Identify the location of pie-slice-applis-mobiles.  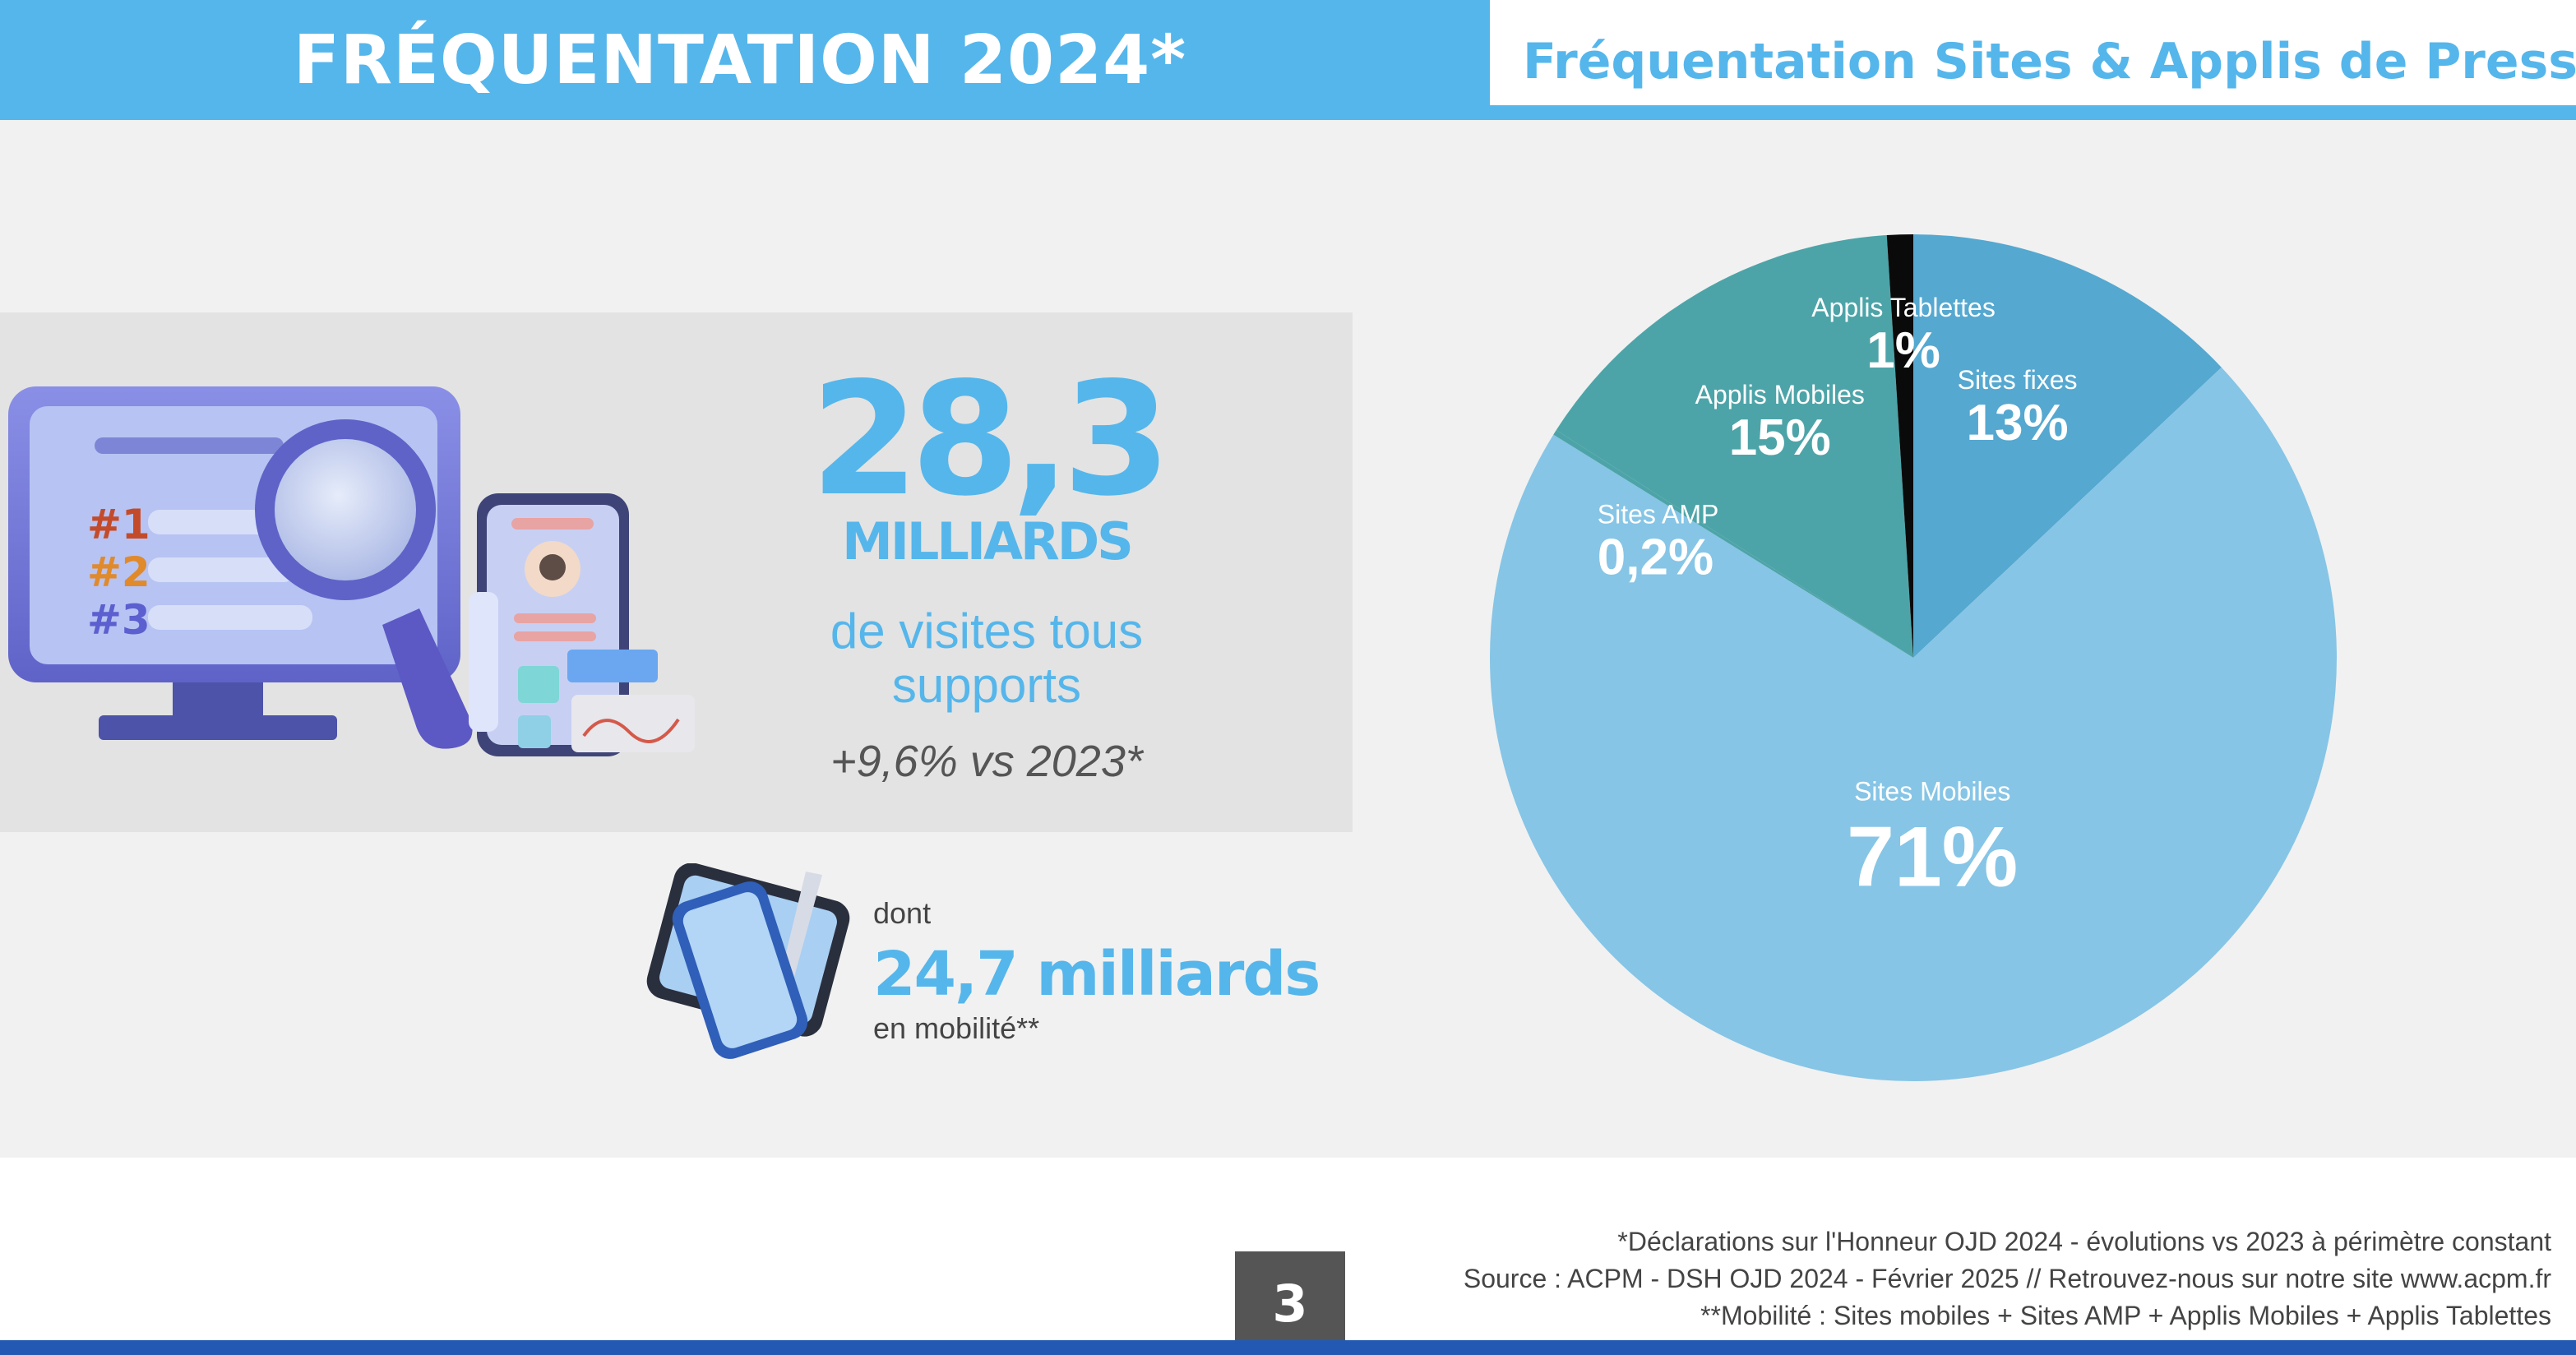
(1734, 446).